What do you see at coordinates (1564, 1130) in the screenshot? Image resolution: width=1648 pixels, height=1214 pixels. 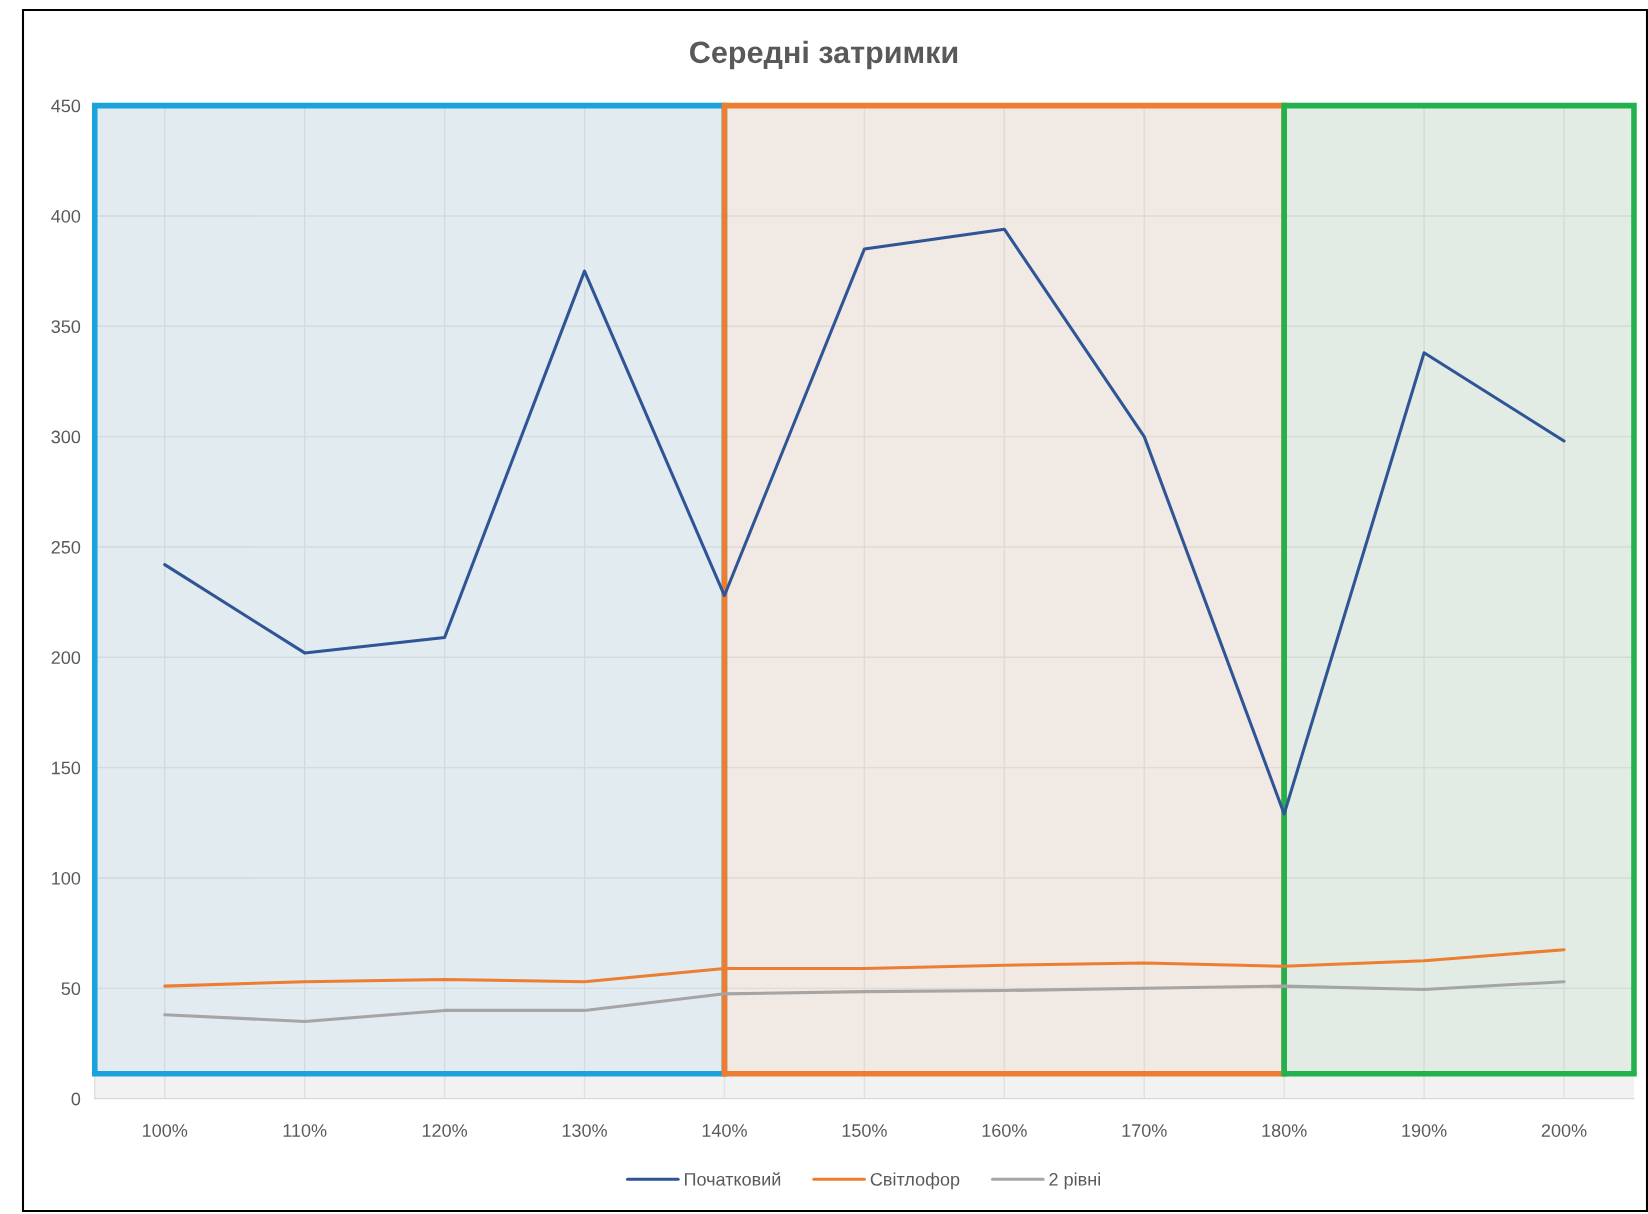 I see `x-tick-label: 200%` at bounding box center [1564, 1130].